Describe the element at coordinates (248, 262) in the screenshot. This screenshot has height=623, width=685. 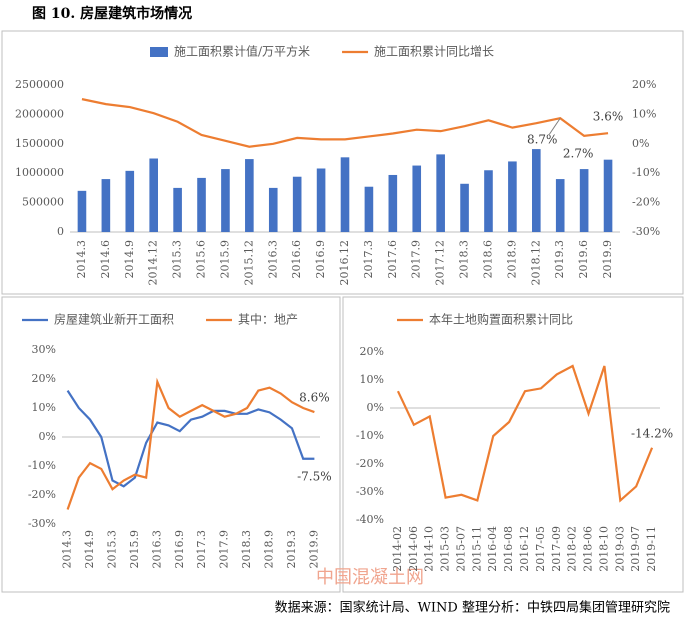
I see `x-tick-label: 2015.12` at that location.